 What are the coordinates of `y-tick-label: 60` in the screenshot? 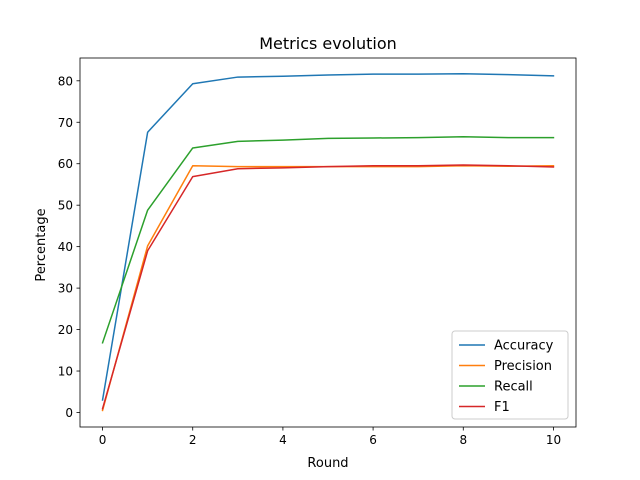 It's located at (65, 164).